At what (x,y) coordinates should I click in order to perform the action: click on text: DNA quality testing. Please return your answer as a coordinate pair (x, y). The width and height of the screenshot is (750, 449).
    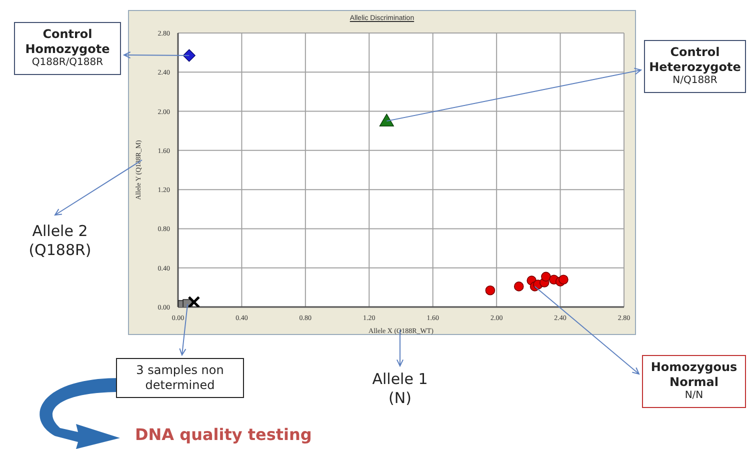
    Looking at the image, I should click on (224, 435).